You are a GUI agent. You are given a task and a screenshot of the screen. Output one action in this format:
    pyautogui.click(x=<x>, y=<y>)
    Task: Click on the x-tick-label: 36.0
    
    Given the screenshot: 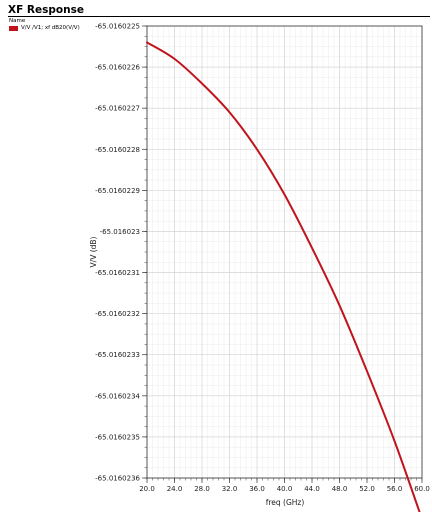 What is the action you would take?
    pyautogui.click(x=257, y=489)
    